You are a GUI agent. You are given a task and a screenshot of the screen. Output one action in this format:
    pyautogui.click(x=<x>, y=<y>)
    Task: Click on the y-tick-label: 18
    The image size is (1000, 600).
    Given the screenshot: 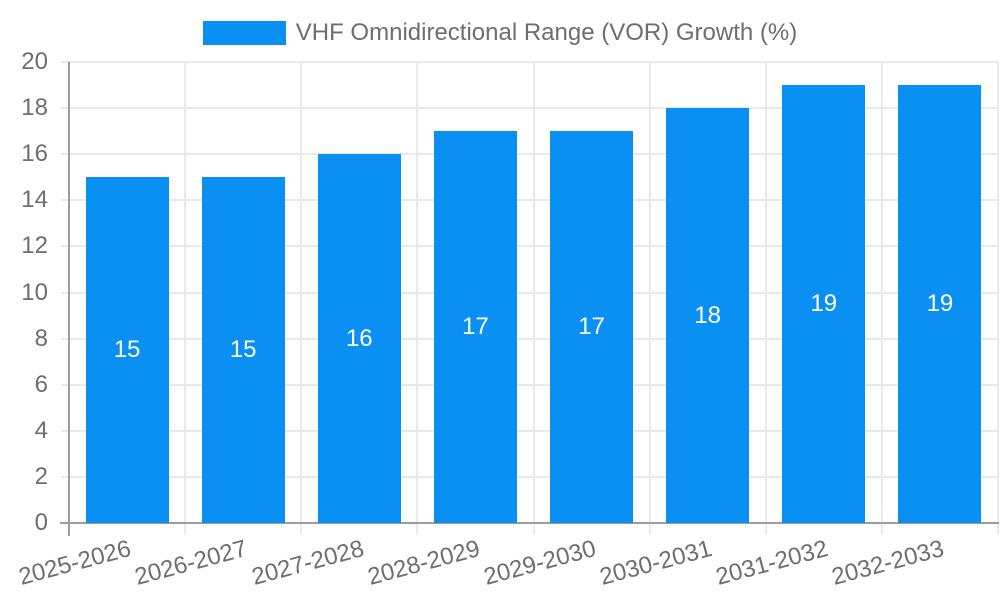 What is the action you would take?
    pyautogui.click(x=34, y=108)
    